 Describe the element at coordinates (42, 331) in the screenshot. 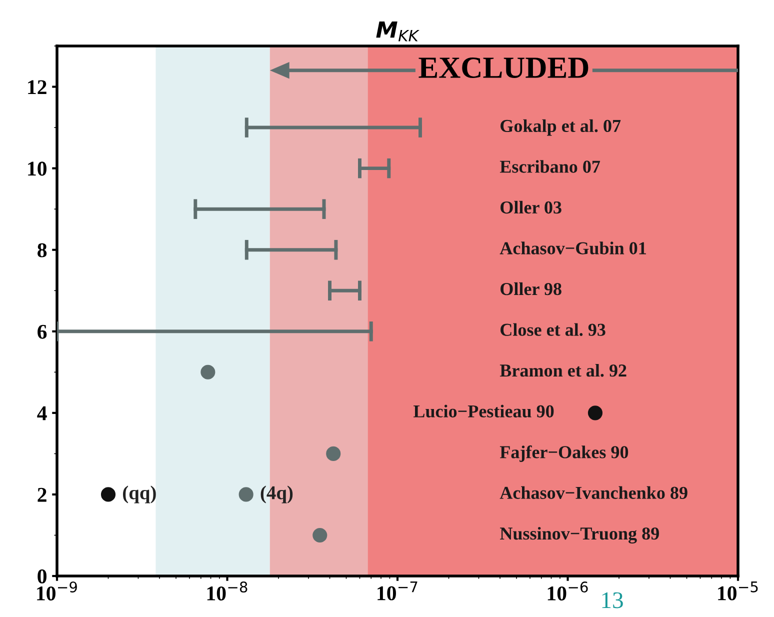

I see `y-tick-label: 6` at that location.